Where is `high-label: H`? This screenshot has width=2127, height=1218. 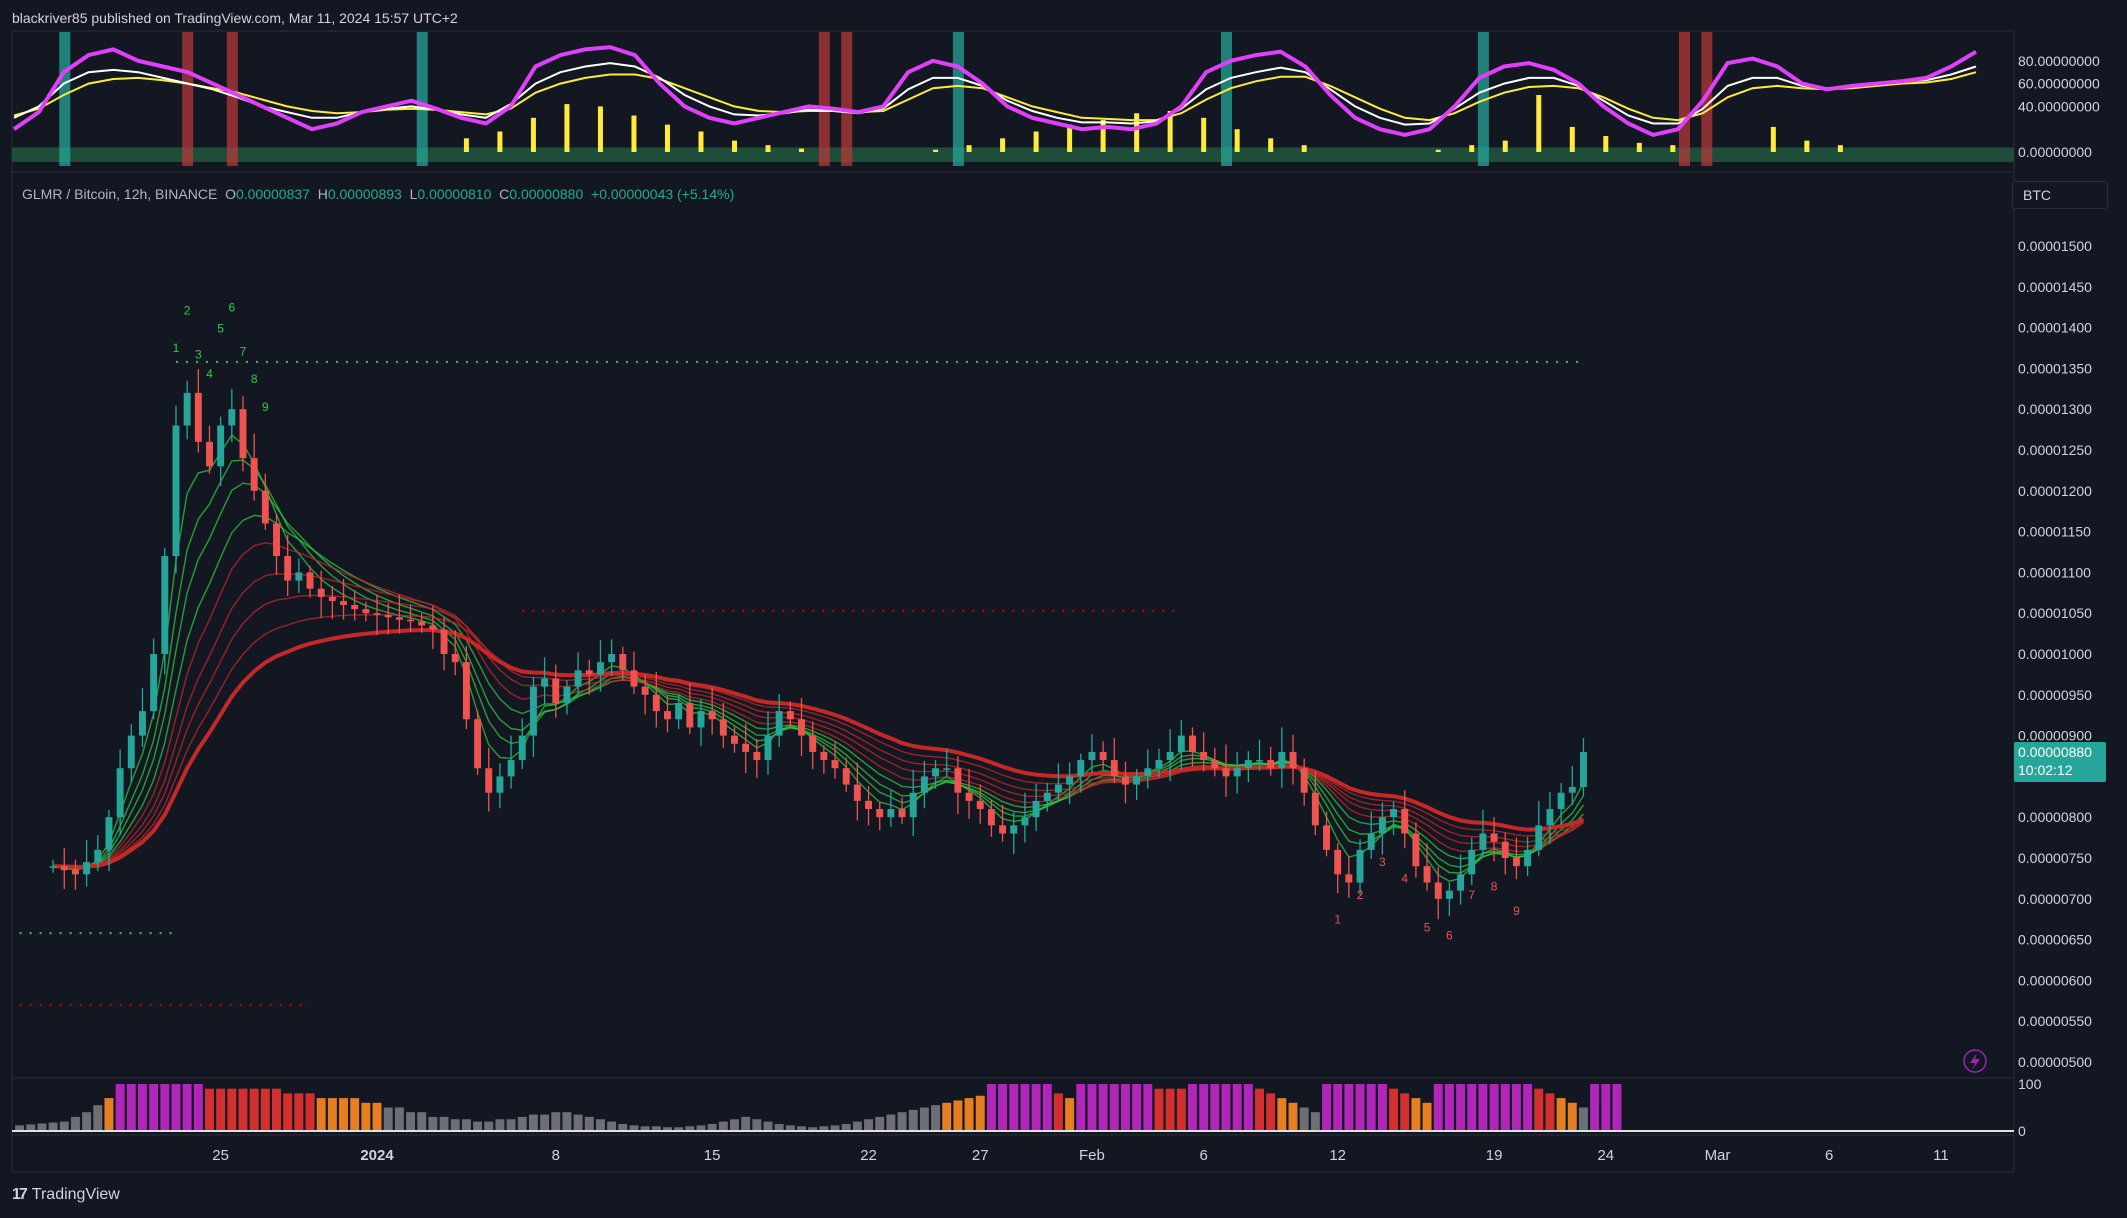
high-label: H is located at coordinates (322, 194).